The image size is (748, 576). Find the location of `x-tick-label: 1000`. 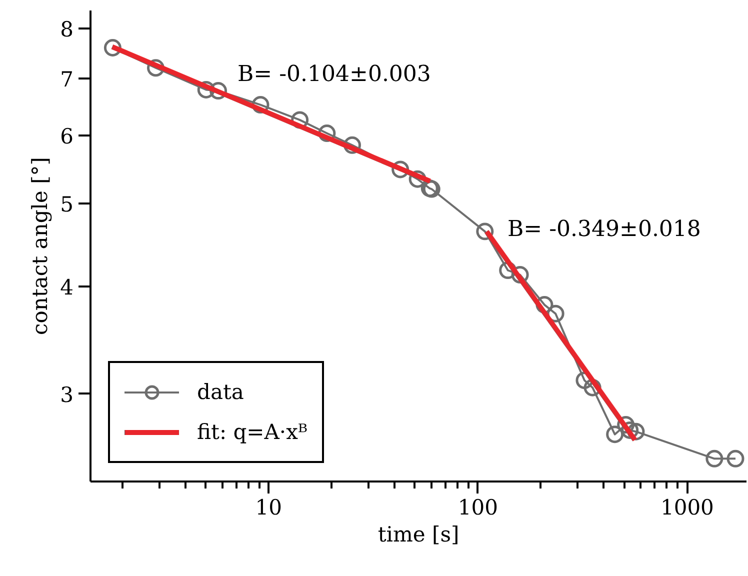

x-tick-label: 1000 is located at coordinates (687, 508).